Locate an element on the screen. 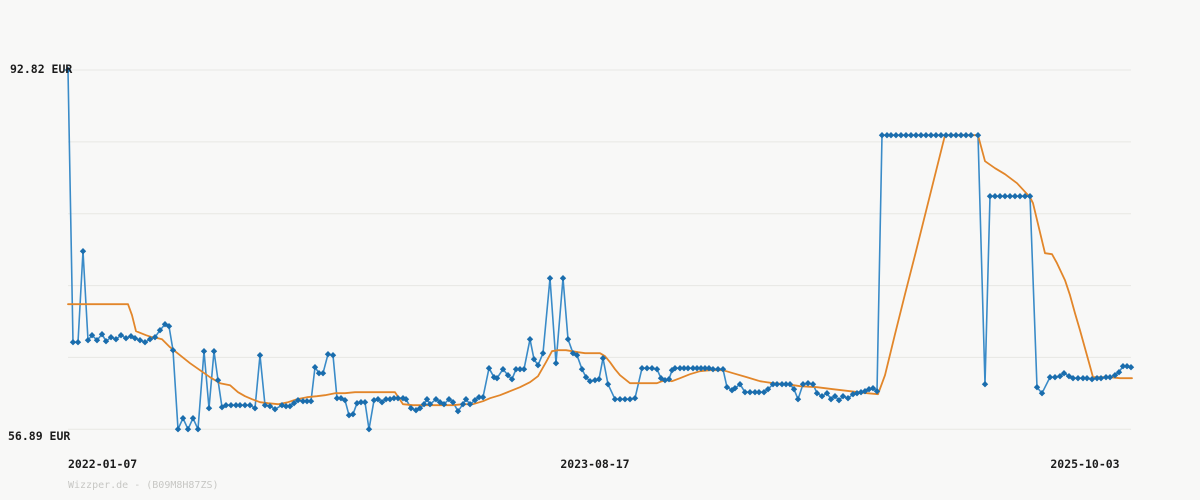 Image resolution: width=1200 pixels, height=500 pixels. x-tick-start-date: 2022-01-07 is located at coordinates (103, 464).